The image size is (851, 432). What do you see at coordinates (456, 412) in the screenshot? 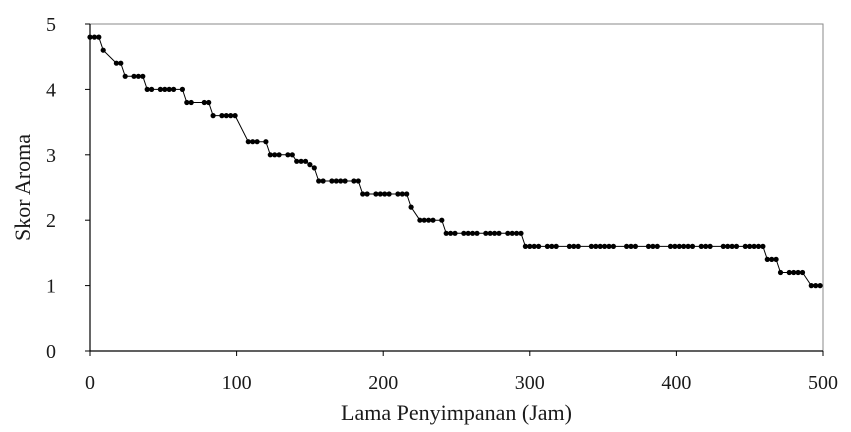
I see `x-axis-title: Lama Penyimpanan (Jam)` at bounding box center [456, 412].